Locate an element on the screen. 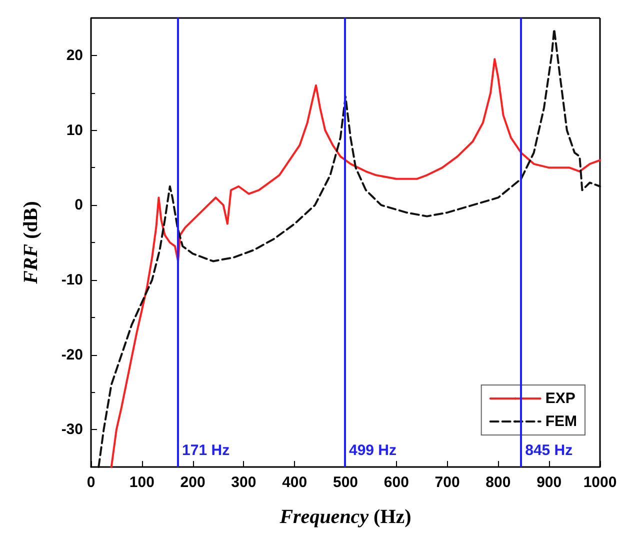  y-axis-title: FRF (dB) is located at coordinates (31, 243).